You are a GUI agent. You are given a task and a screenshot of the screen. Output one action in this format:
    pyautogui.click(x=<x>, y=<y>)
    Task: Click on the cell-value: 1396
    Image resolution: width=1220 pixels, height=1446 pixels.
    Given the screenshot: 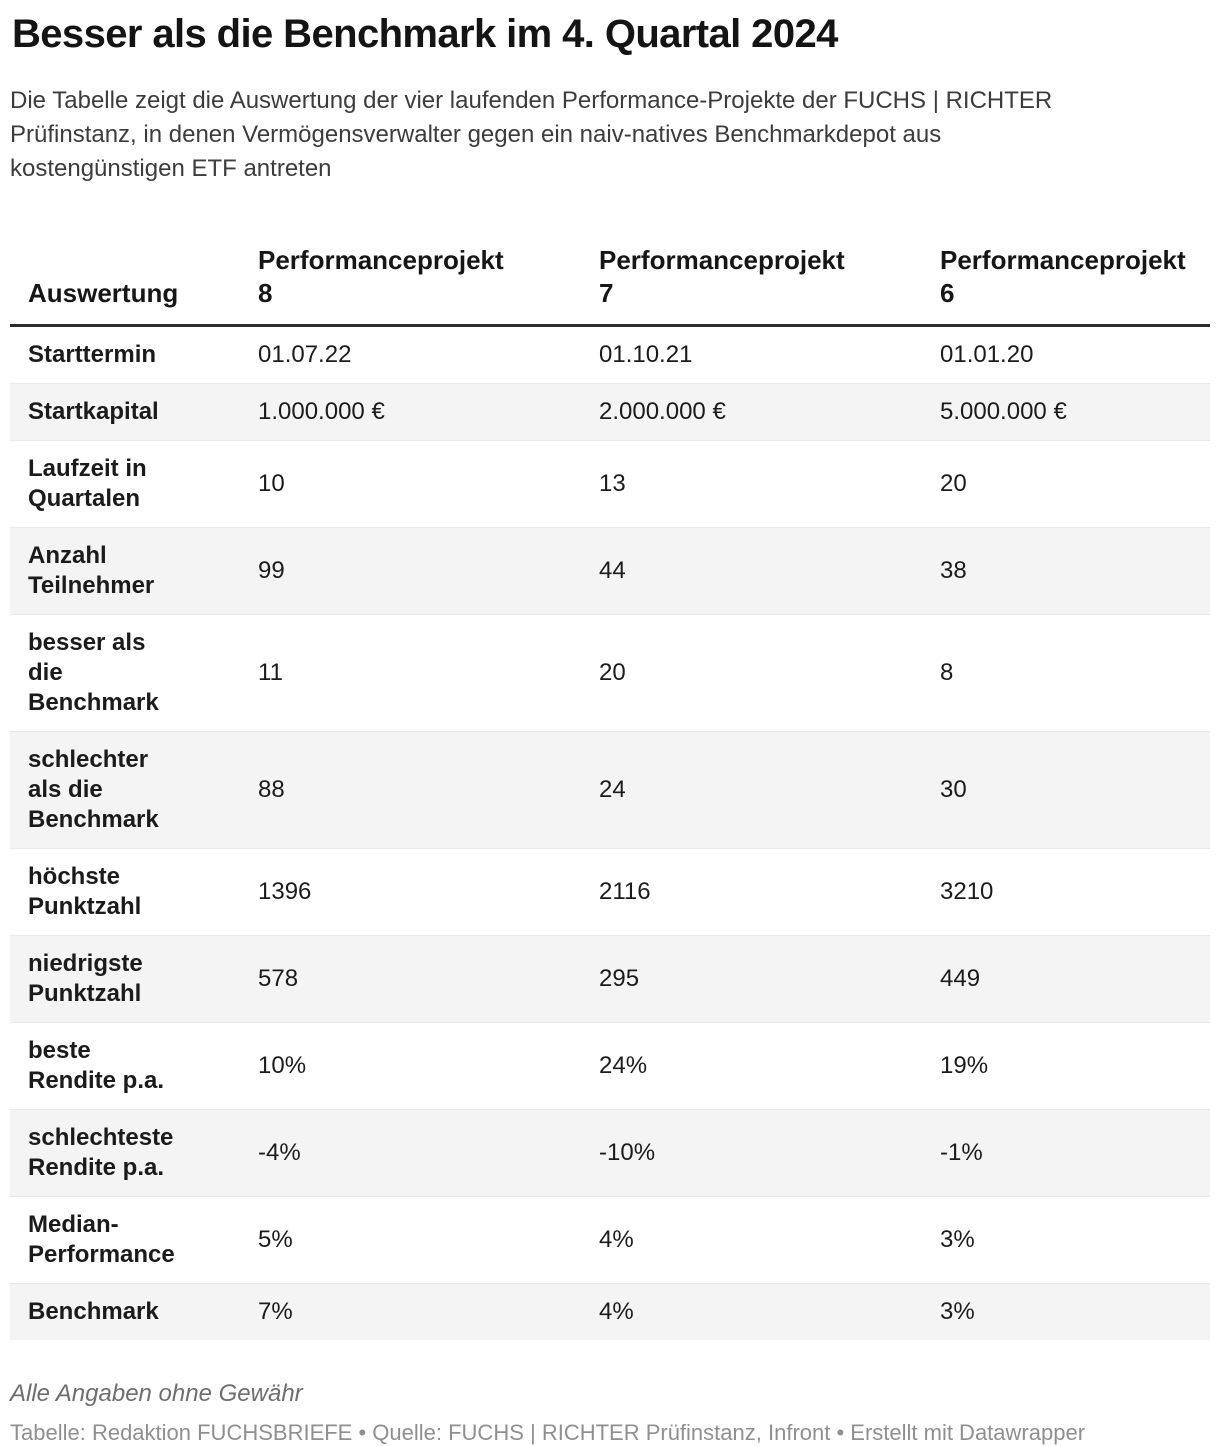 What is the action you would take?
    pyautogui.click(x=428, y=892)
    